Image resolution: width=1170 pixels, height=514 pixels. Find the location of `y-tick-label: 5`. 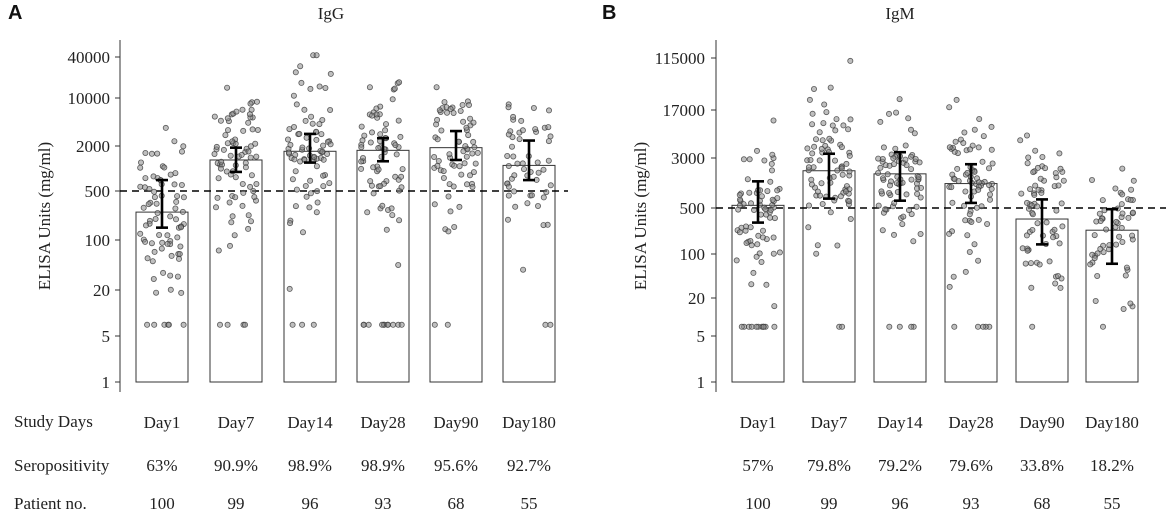

y-tick-label: 5 is located at coordinates (701, 336).